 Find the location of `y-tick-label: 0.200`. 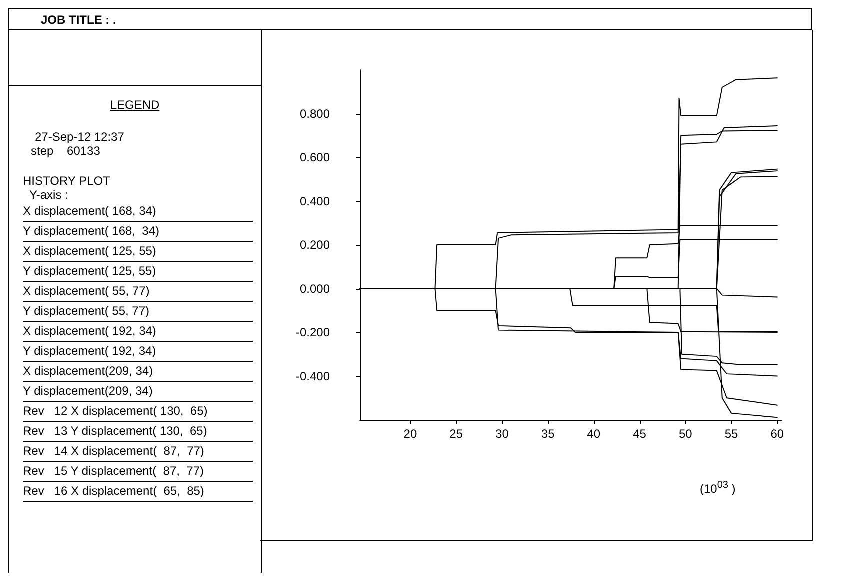

y-tick-label: 0.200 is located at coordinates (315, 245).